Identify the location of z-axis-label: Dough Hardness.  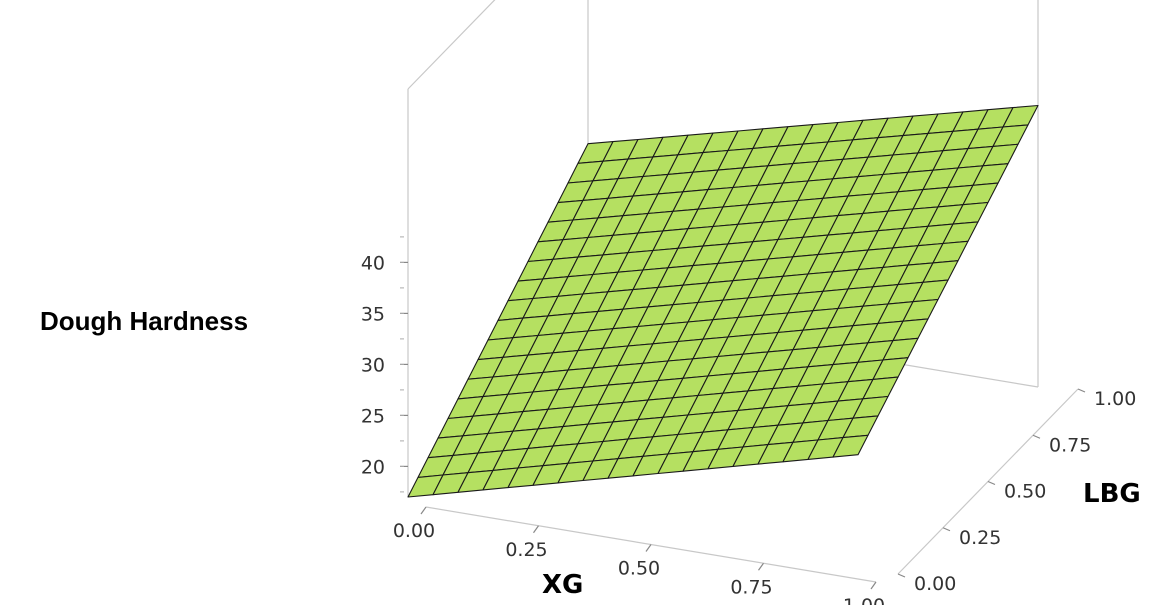
(144, 321).